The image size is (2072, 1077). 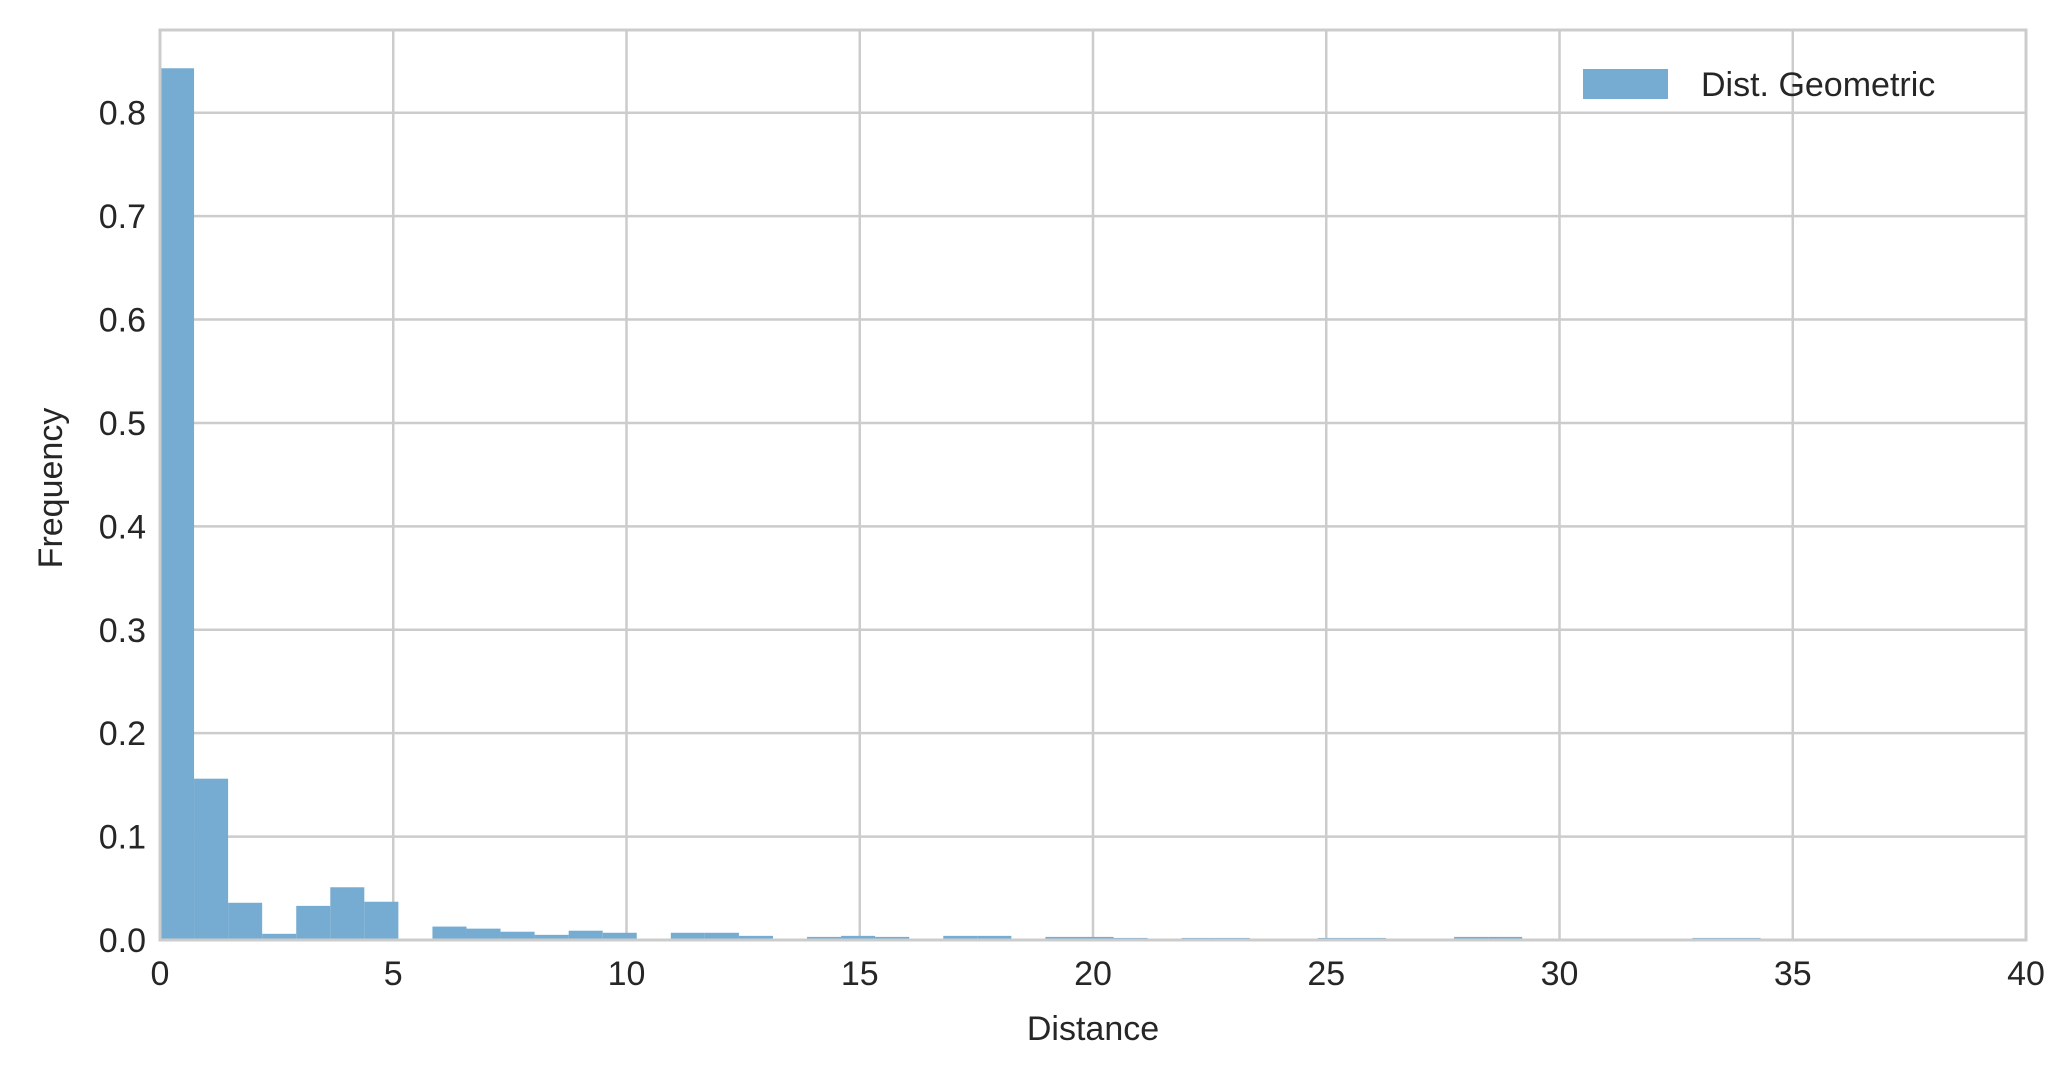 What do you see at coordinates (122, 321) in the screenshot?
I see `y-tick-label: 0.6` at bounding box center [122, 321].